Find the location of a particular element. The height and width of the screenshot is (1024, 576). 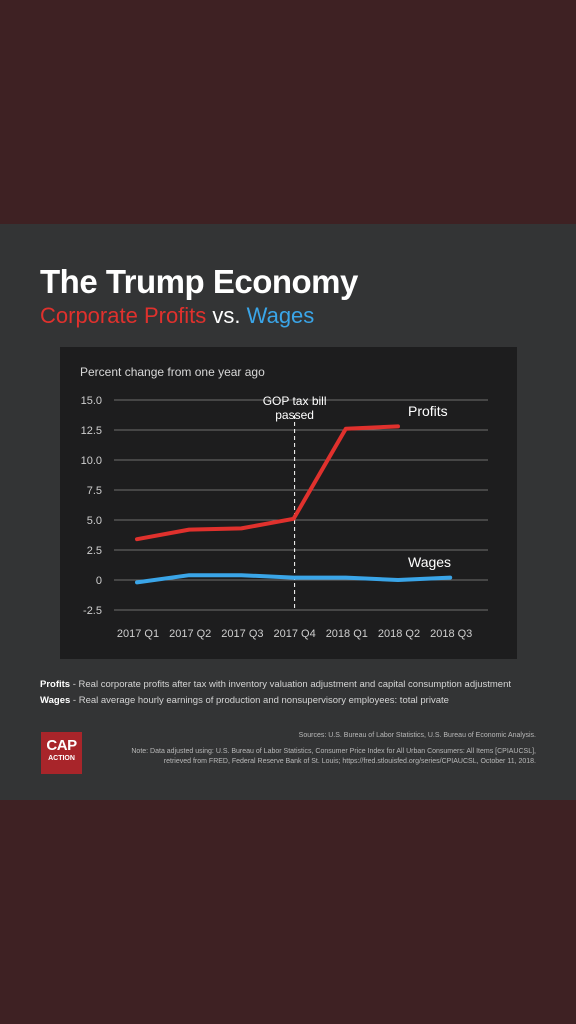

y-tick-label: 15.0 is located at coordinates (91, 401).